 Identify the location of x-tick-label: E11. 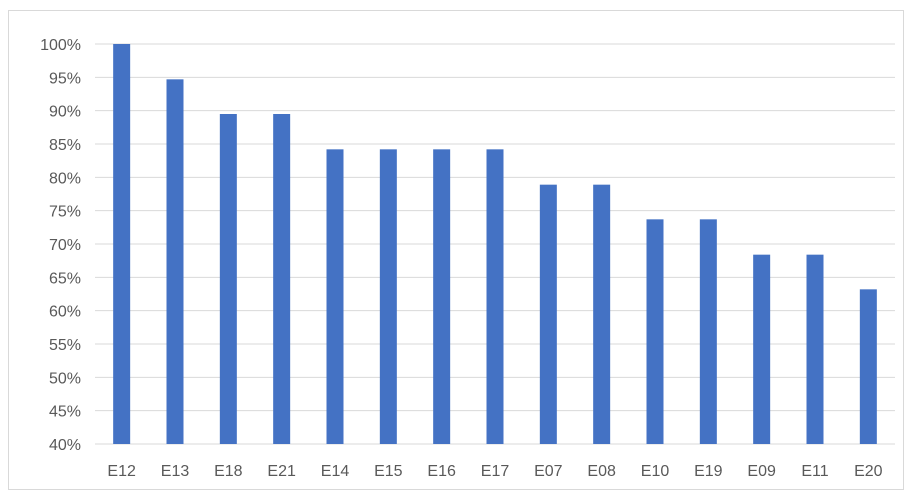
(814, 471).